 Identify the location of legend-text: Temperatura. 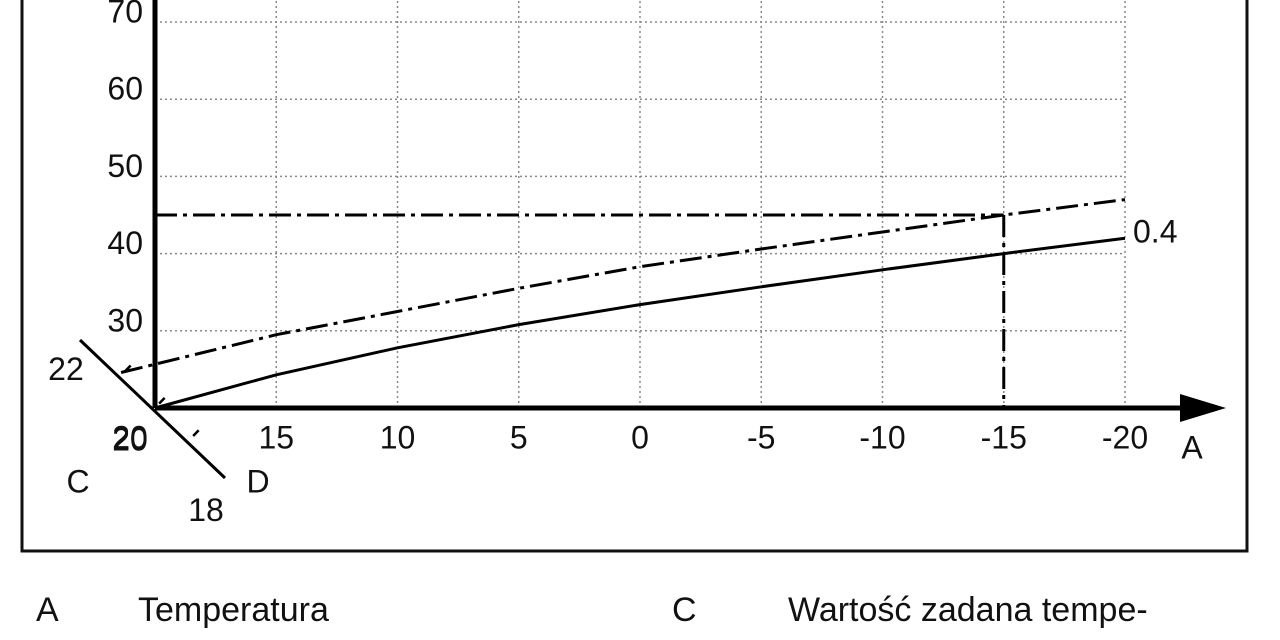
(233, 610).